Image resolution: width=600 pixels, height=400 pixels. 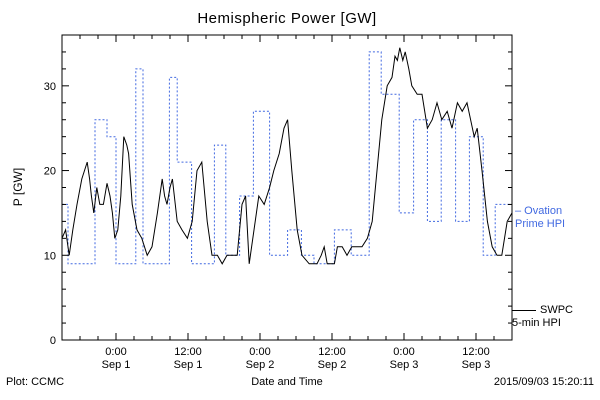 What do you see at coordinates (35, 382) in the screenshot?
I see `plot-source-label: Plot: CCMC` at bounding box center [35, 382].